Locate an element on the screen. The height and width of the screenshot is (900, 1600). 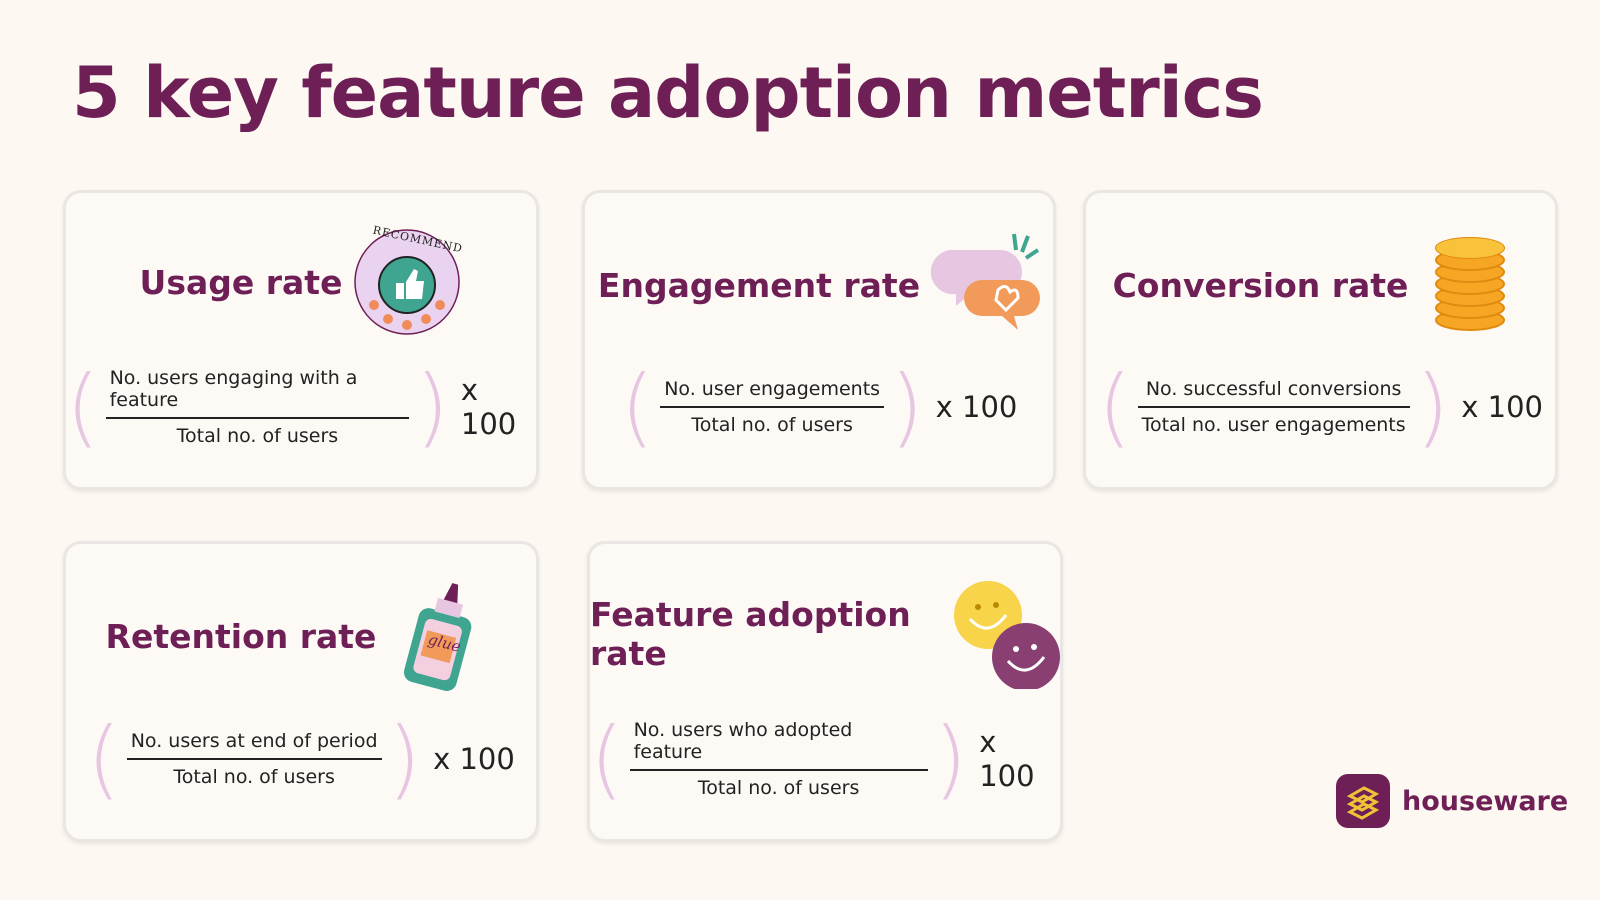
card-header: Retention rate glue is located at coordinates (301, 637).